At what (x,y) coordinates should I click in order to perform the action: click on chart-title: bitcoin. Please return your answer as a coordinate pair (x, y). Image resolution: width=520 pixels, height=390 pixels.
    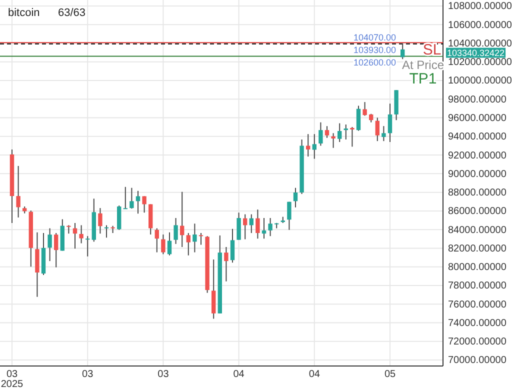
    Looking at the image, I should click on (24, 13).